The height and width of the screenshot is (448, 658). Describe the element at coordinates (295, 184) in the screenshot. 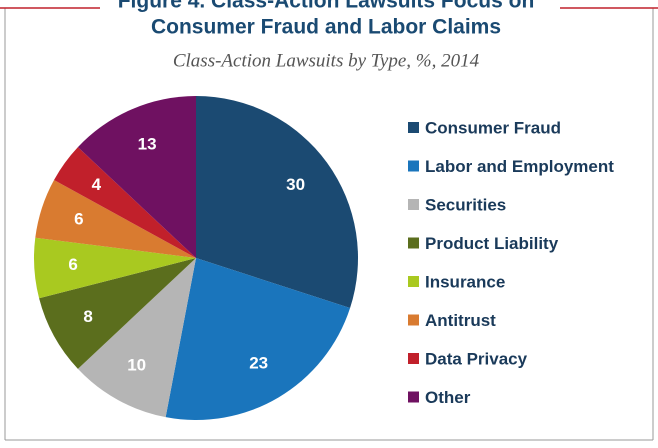

I see `slice-label: 30` at that location.